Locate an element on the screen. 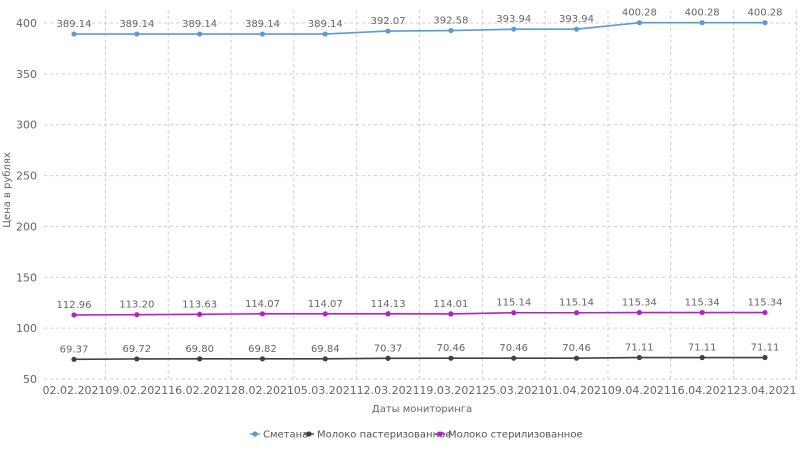  data-label: 113.20 is located at coordinates (136, 305).